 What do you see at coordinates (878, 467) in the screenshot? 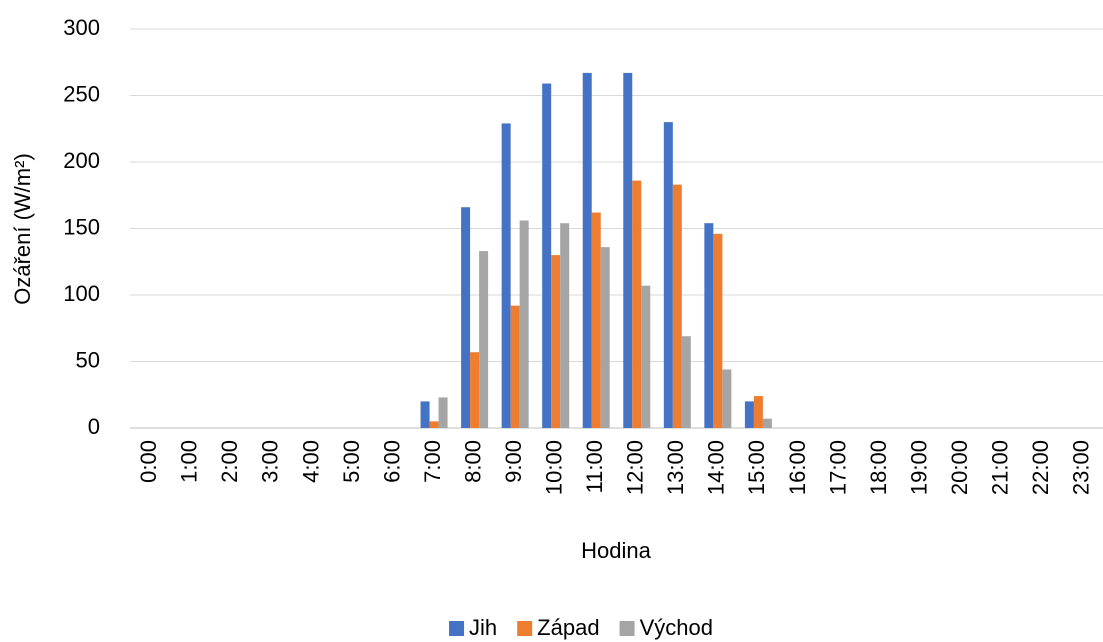
I see `x-tick-label: 18:00` at bounding box center [878, 467].